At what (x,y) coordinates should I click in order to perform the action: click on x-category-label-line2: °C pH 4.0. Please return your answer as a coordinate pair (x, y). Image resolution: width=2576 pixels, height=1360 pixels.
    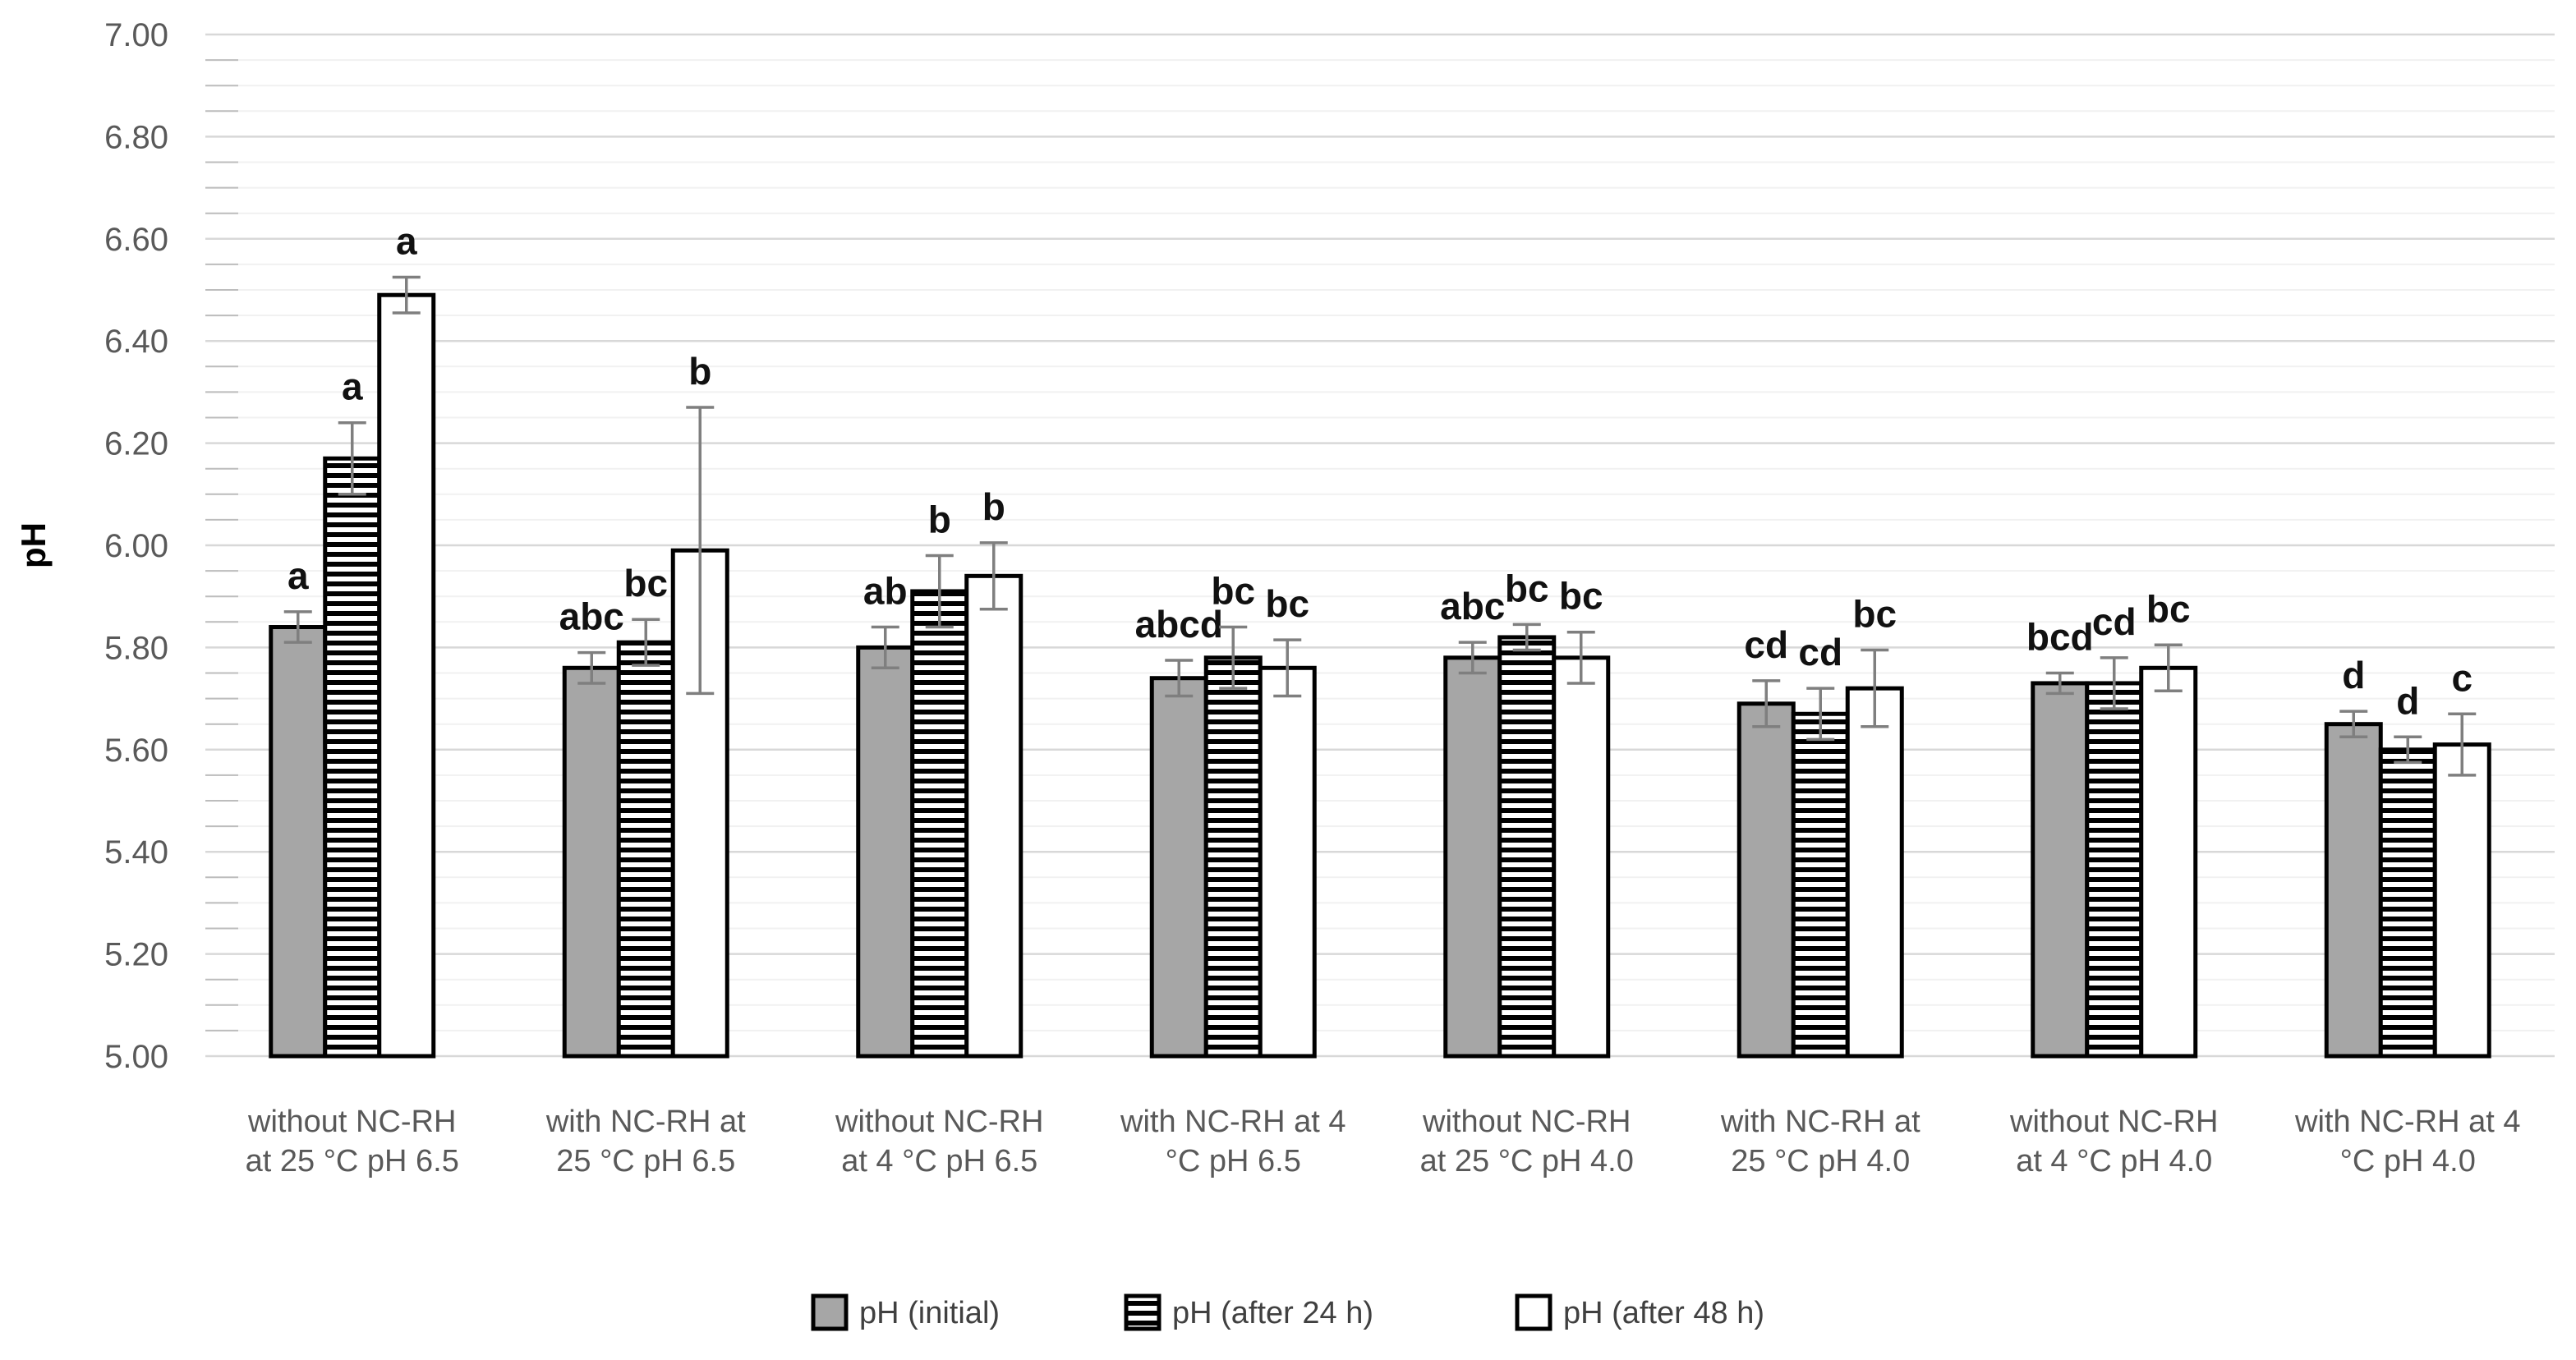
    Looking at the image, I should click on (2408, 1161).